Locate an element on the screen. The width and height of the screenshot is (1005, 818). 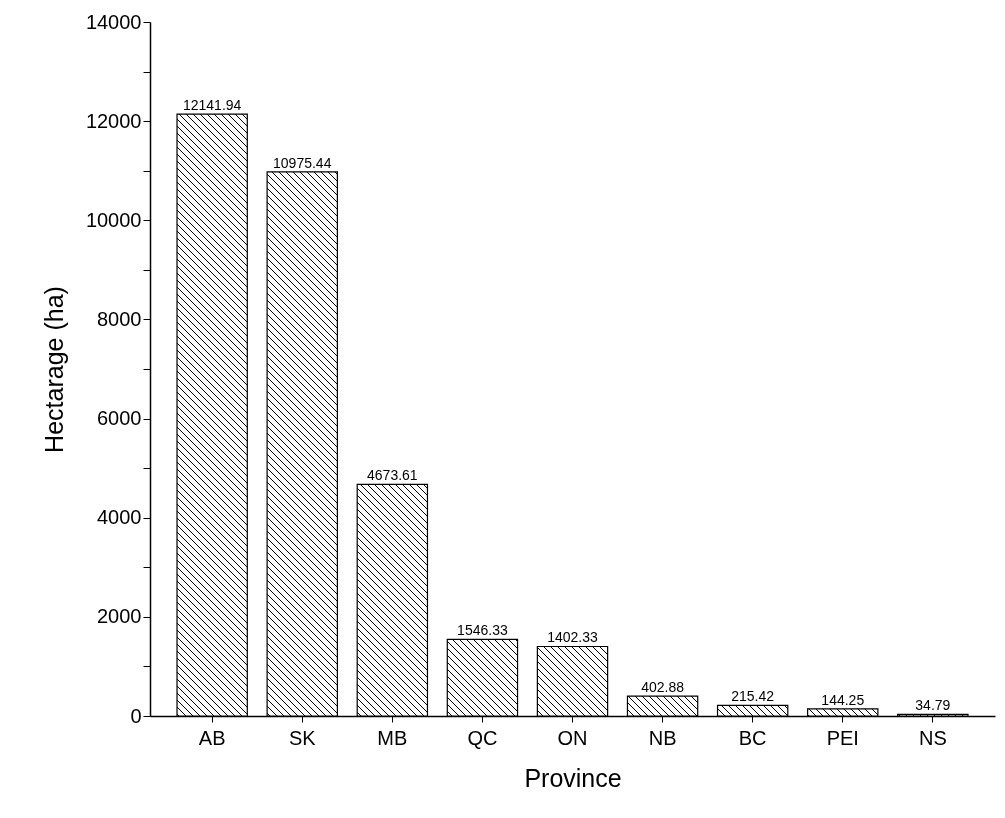
x-tick-label: NS is located at coordinates (932, 737).